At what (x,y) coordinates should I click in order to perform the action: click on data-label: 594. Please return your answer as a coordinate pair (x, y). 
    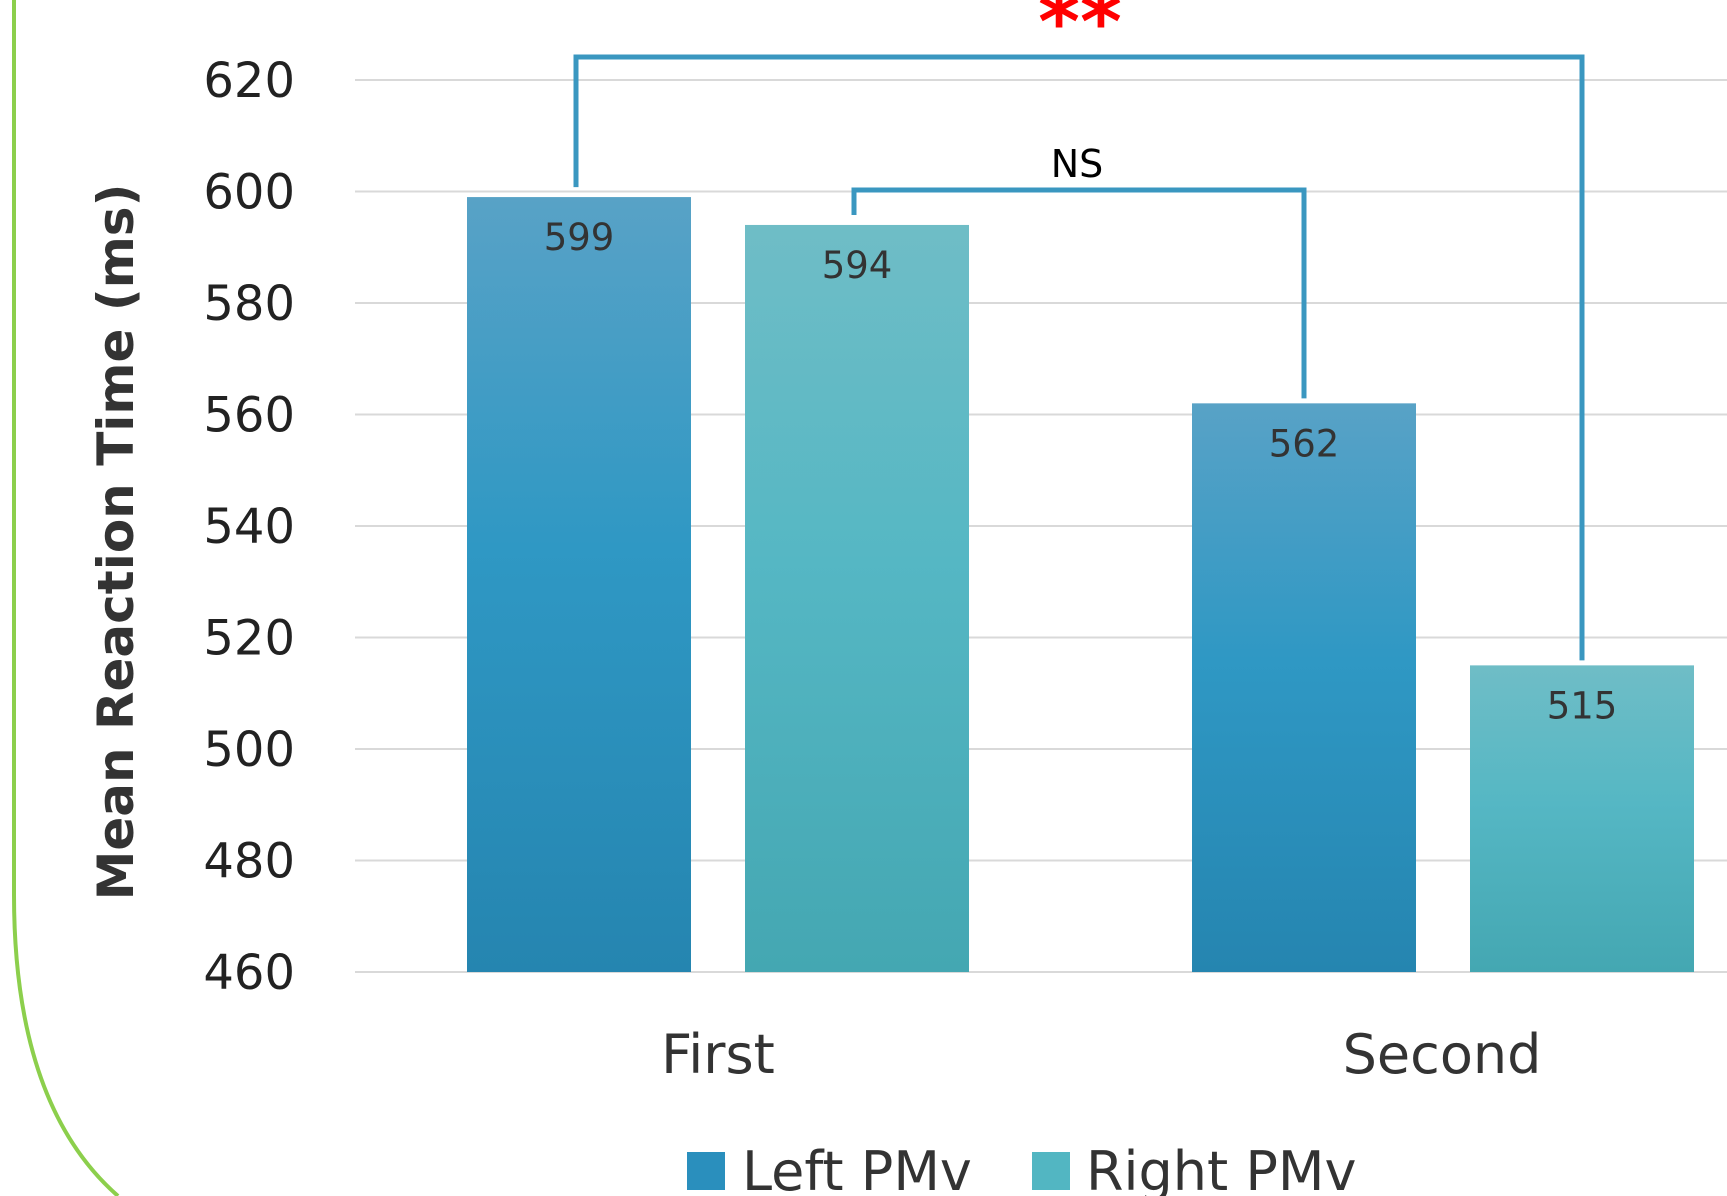
    Looking at the image, I should click on (857, 265).